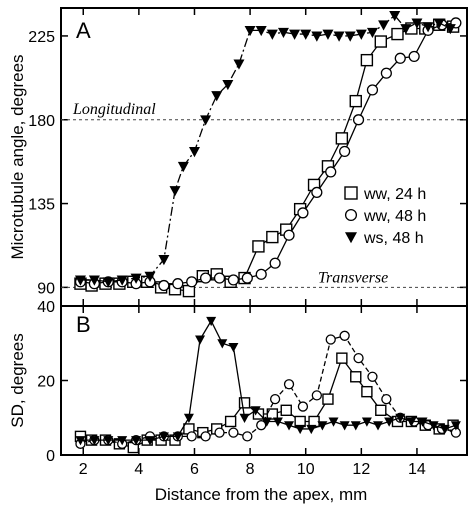 The image size is (474, 511). Describe the element at coordinates (394, 216) in the screenshot. I see `legend-label: ww, 48 h` at that location.